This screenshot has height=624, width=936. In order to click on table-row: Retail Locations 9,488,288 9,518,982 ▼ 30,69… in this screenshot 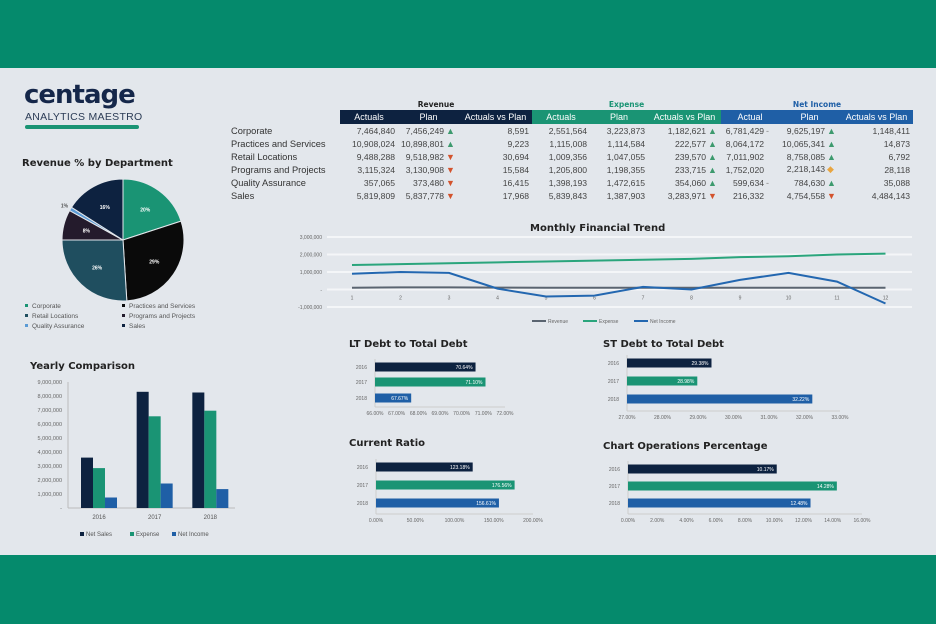, I will do `click(570, 156)`.